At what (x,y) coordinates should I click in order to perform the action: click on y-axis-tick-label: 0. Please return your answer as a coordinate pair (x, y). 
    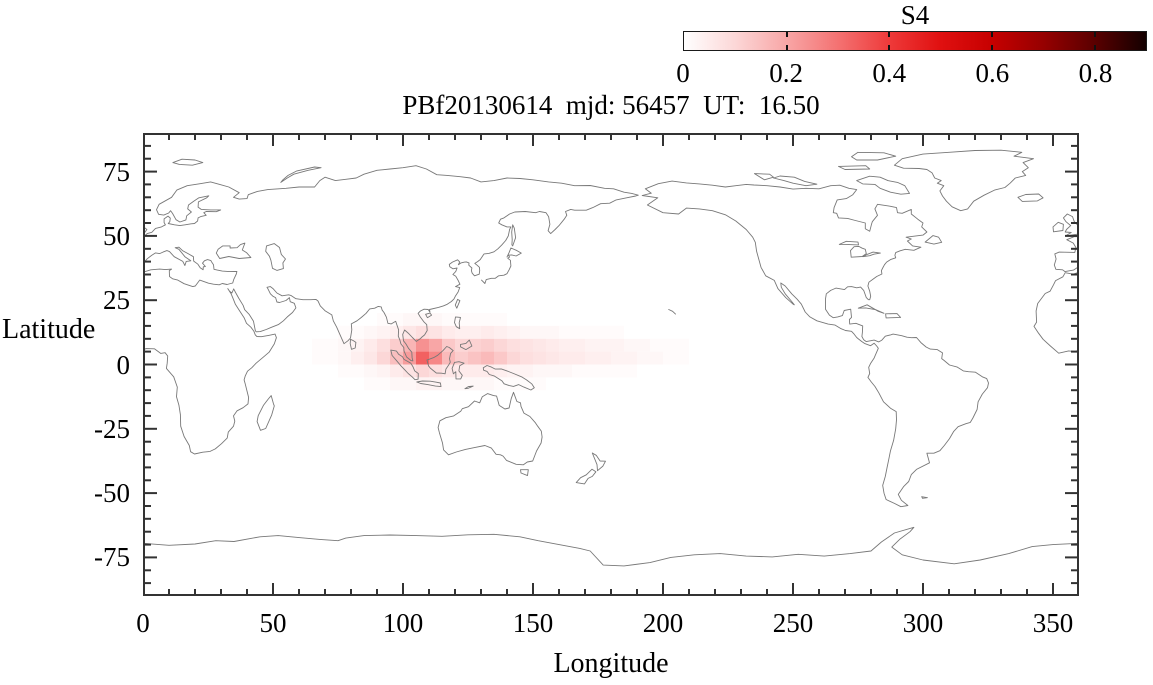
    Looking at the image, I should click on (123, 364).